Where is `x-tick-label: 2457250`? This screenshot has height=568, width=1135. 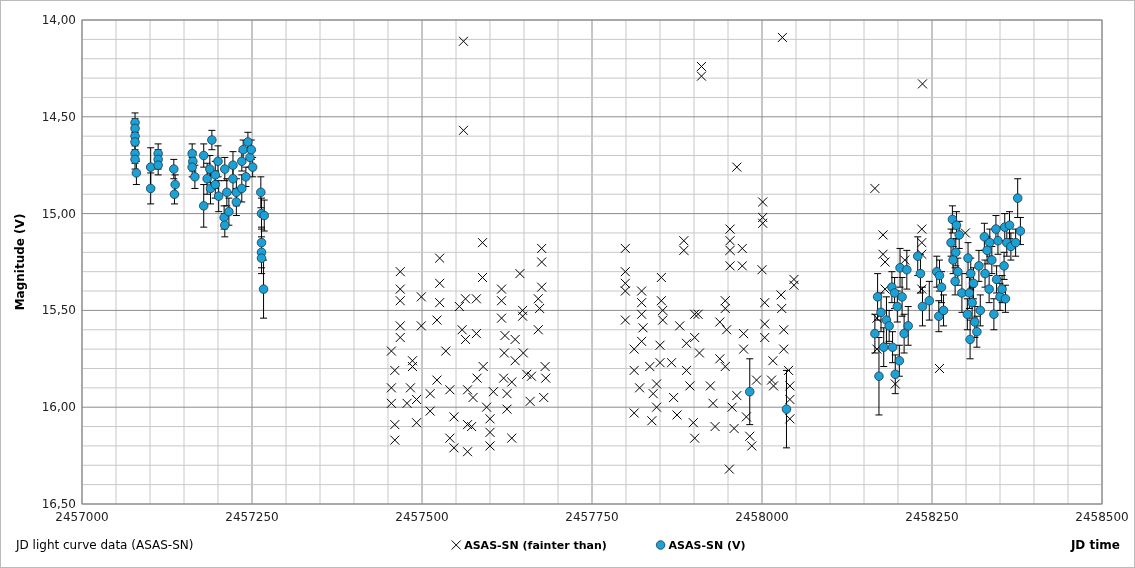 x-tick-label: 2457250 is located at coordinates (252, 517).